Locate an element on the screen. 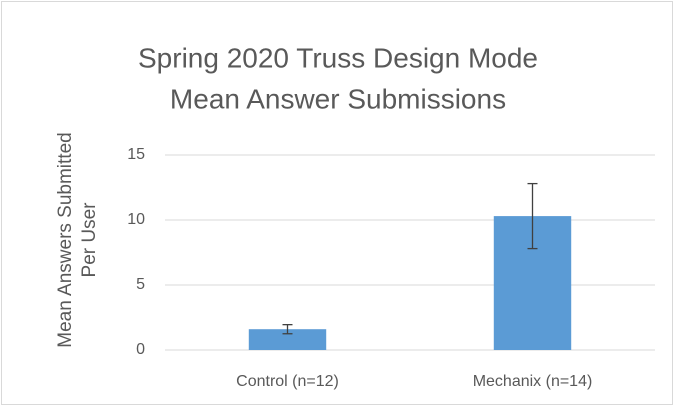  x-tick-label: Control (n=12) is located at coordinates (287, 381).